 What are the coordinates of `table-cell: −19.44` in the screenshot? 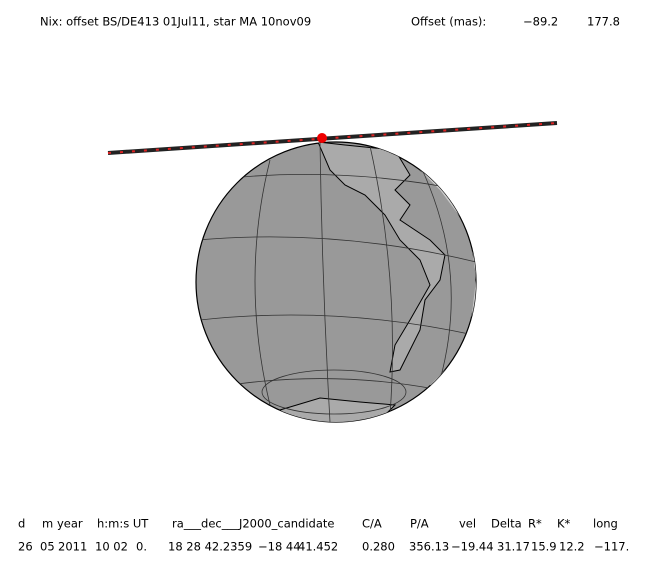 It's located at (472, 547).